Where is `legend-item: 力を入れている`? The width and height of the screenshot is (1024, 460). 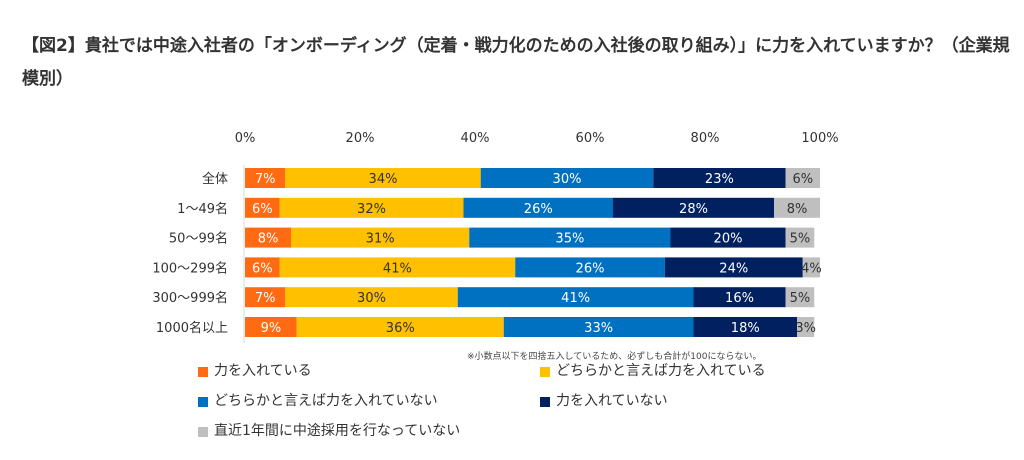 legend-item: 力を入れている is located at coordinates (255, 370).